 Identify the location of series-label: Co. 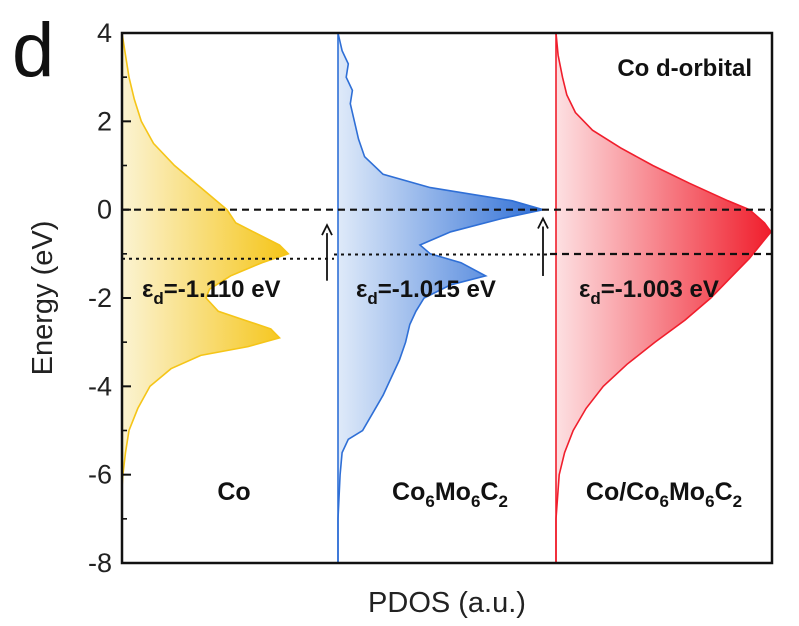
(233, 492).